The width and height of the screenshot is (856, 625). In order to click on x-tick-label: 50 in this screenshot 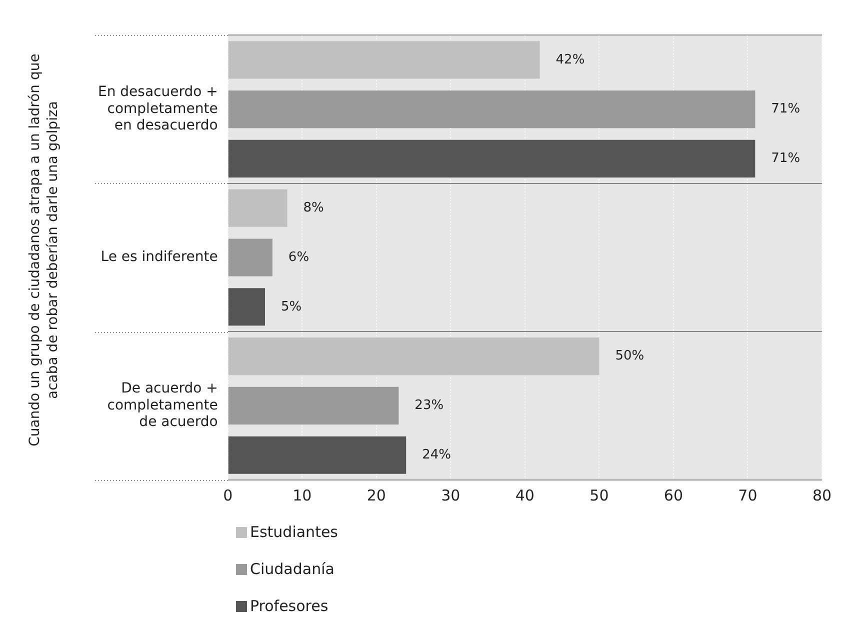, I will do `click(599, 495)`.